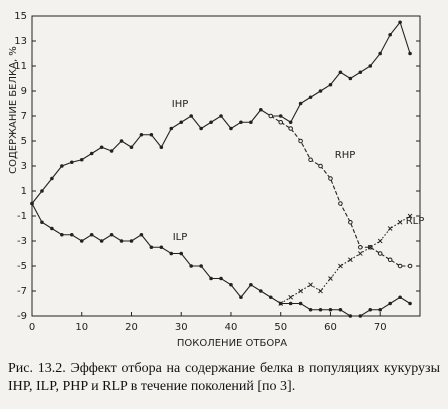  I want to click on y-tick-label: 15, so click(20, 16).